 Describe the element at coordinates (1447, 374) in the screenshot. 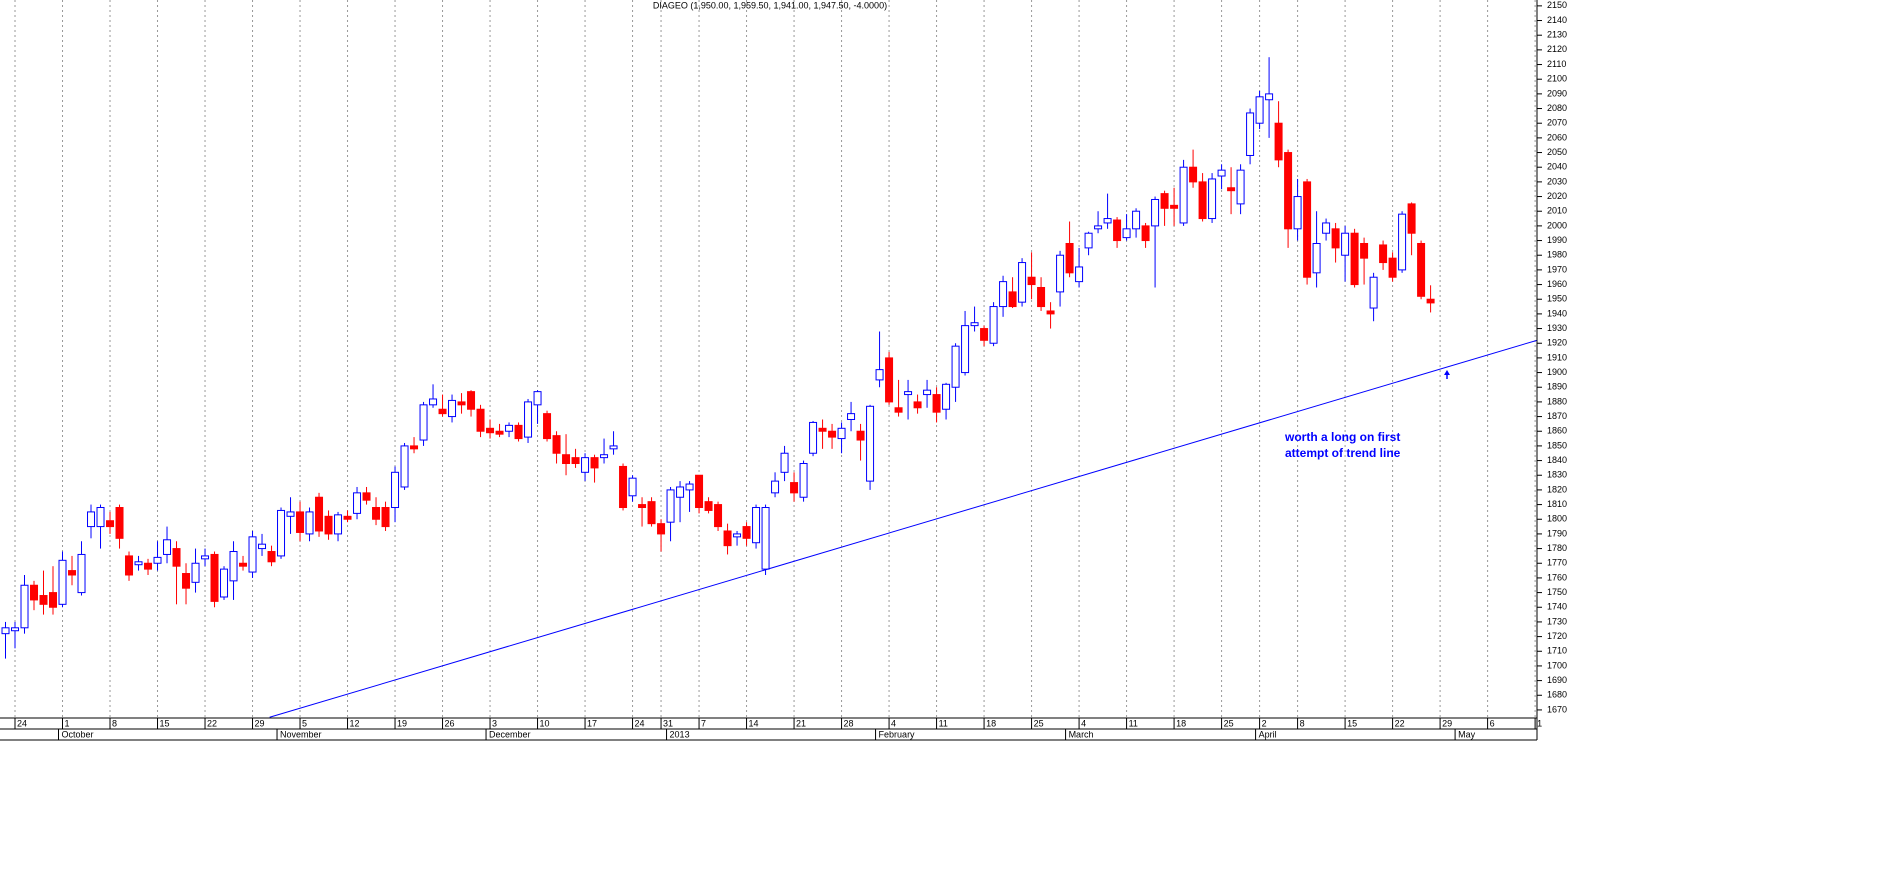

I see `annotation-arrow` at that location.